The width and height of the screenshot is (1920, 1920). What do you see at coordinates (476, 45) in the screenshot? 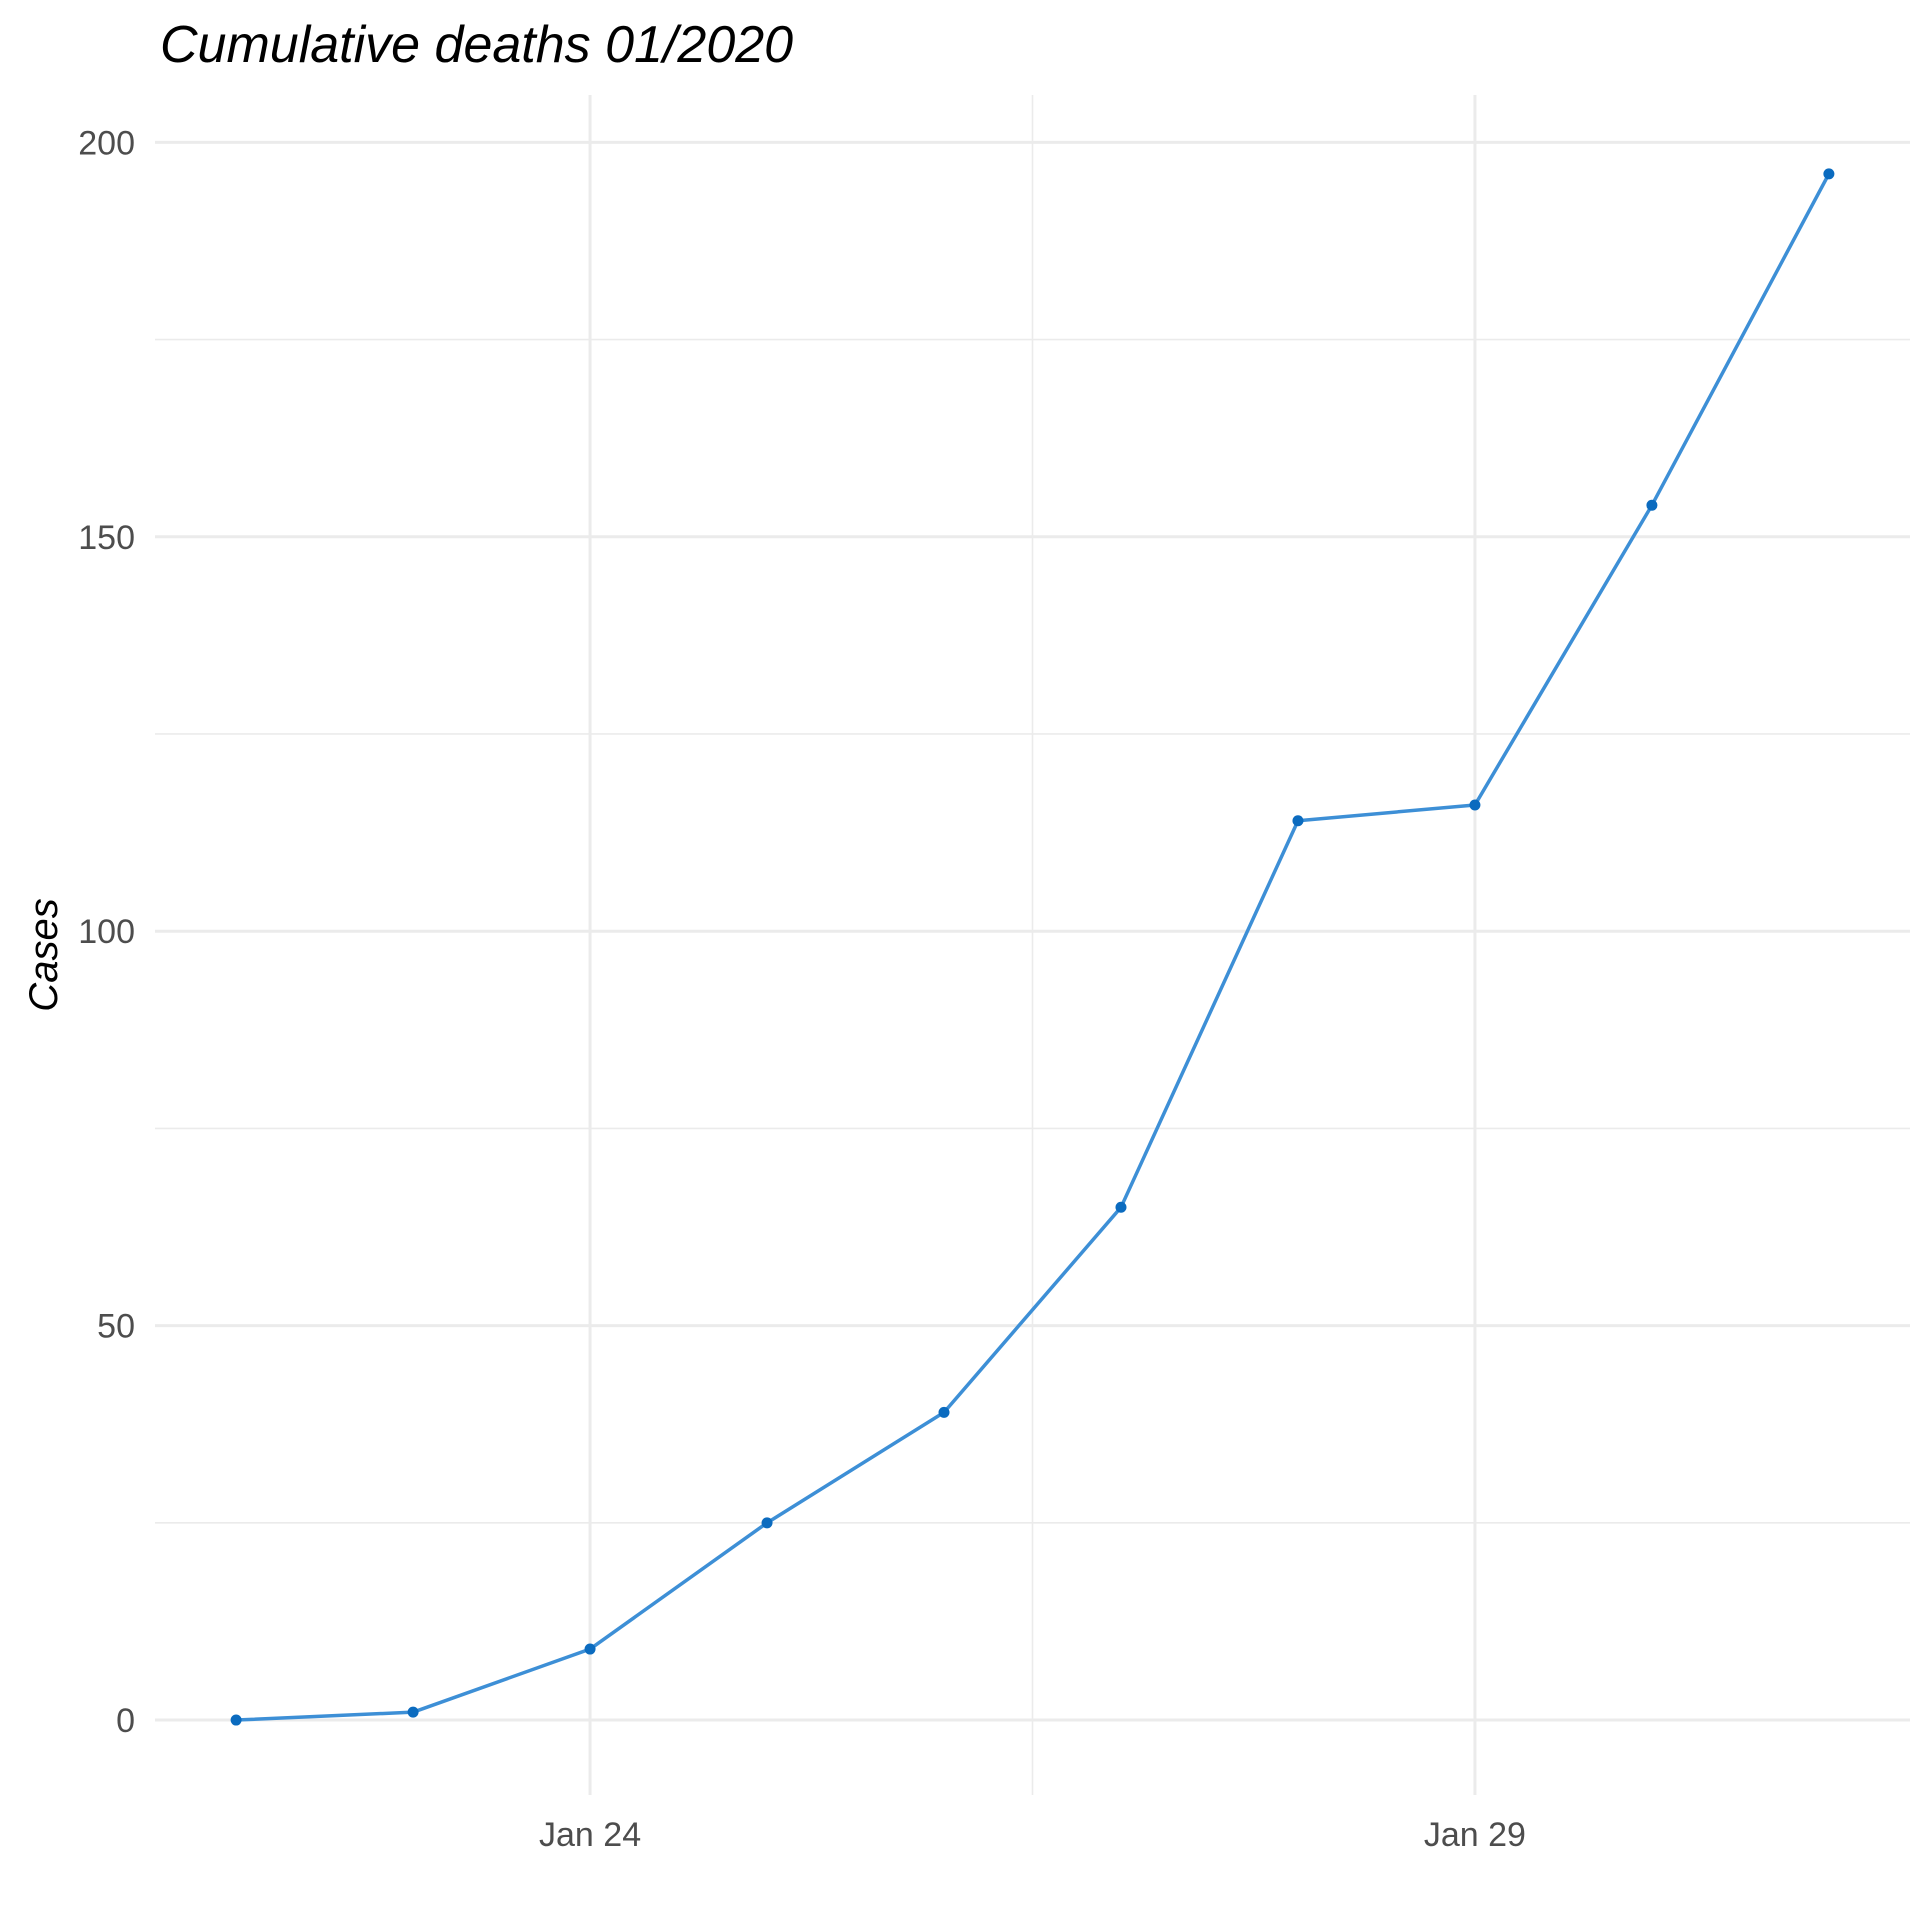
I see `chart-title: Cumulative deaths 01/2020` at bounding box center [476, 45].